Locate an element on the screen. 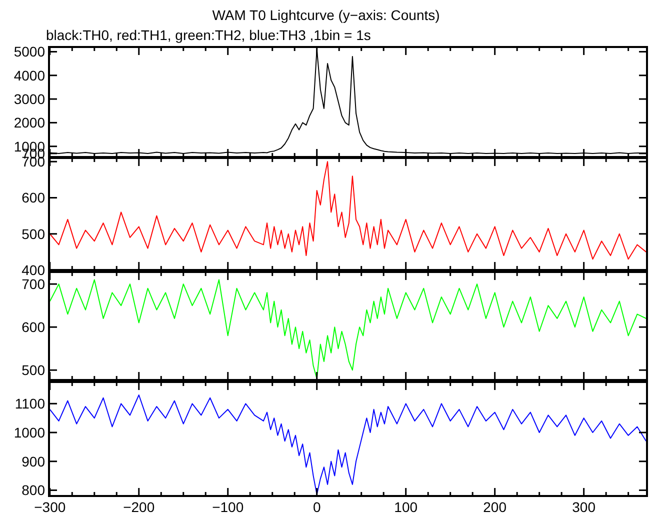 The height and width of the screenshot is (515, 652). chart-subtitle: black:TH0, red:TH1, green:TH2, blue:TH3 ,1bin = 1s is located at coordinates (208, 35).